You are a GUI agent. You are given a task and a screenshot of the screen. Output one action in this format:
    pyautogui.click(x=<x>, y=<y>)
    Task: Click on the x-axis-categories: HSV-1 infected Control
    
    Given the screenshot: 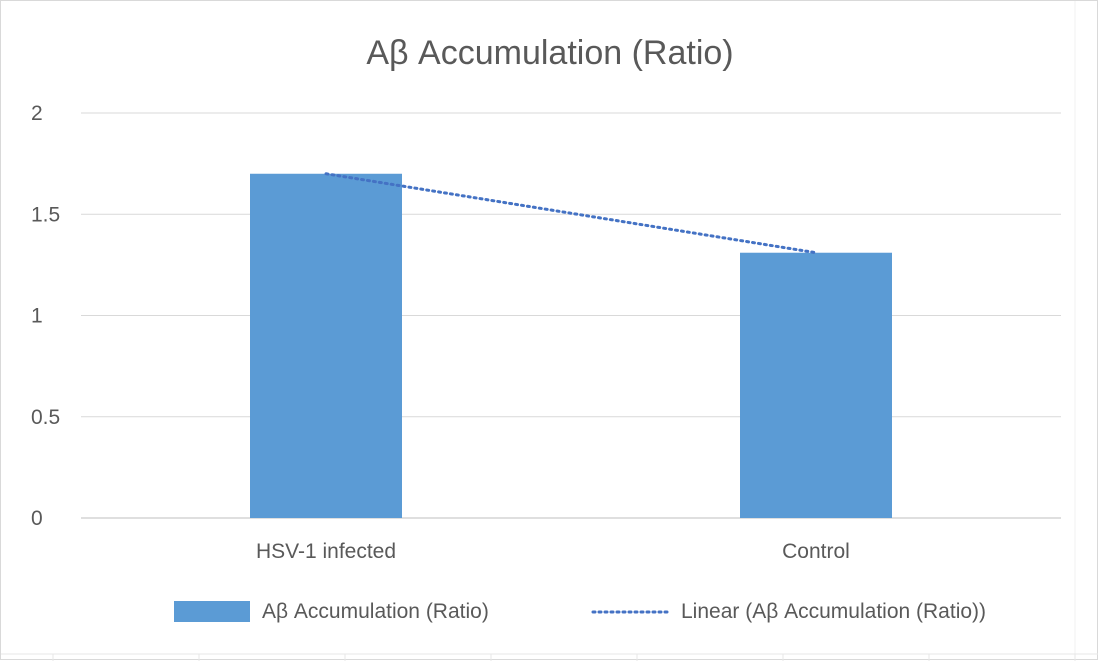 What is the action you would take?
    pyautogui.click(x=553, y=551)
    